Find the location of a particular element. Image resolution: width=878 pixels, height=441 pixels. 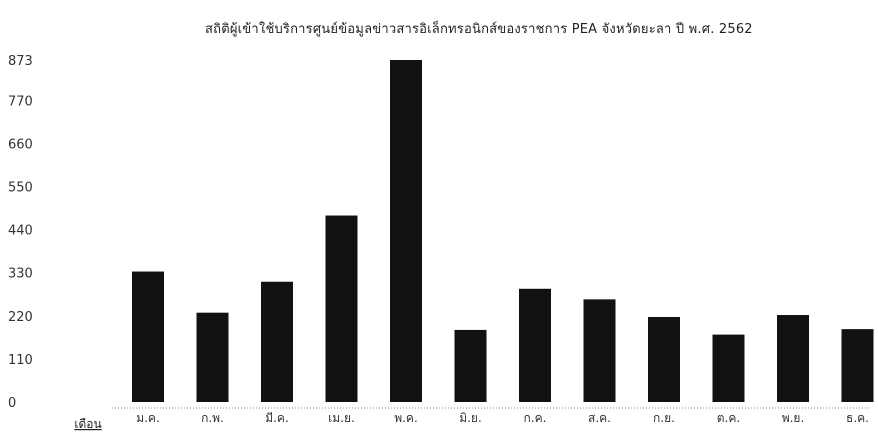

x-tick-label: ก.ค. is located at coordinates (535, 418).